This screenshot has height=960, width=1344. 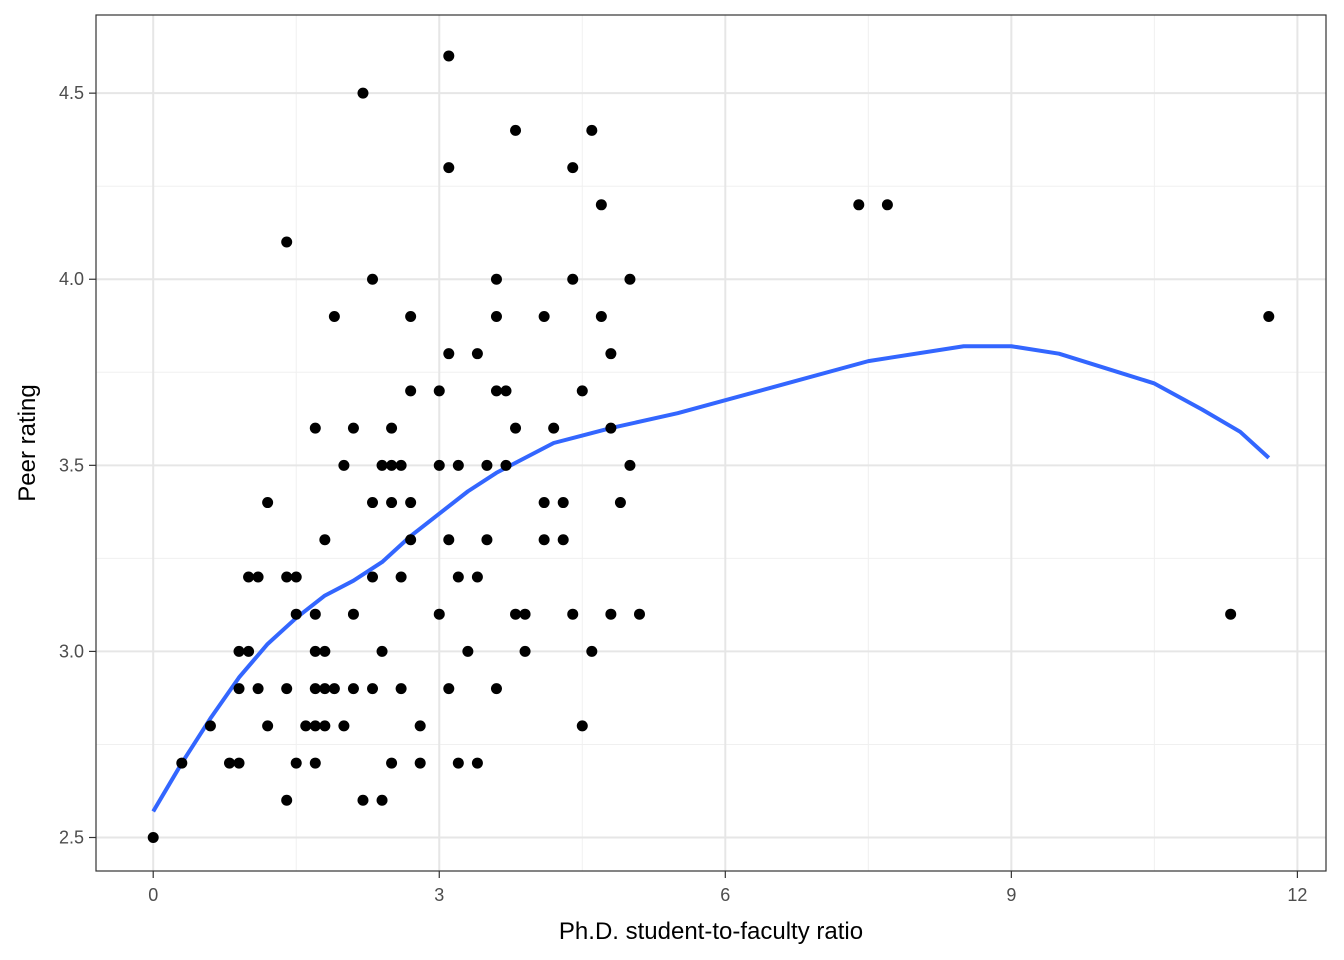 What do you see at coordinates (71, 838) in the screenshot?
I see `y-tick-label: 2.5` at bounding box center [71, 838].